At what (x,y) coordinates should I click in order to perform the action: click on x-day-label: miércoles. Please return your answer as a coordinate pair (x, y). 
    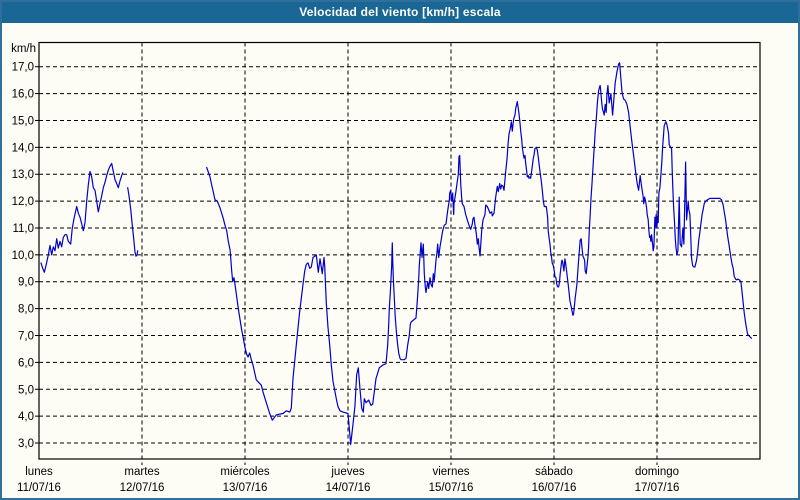
    Looking at the image, I should click on (244, 472).